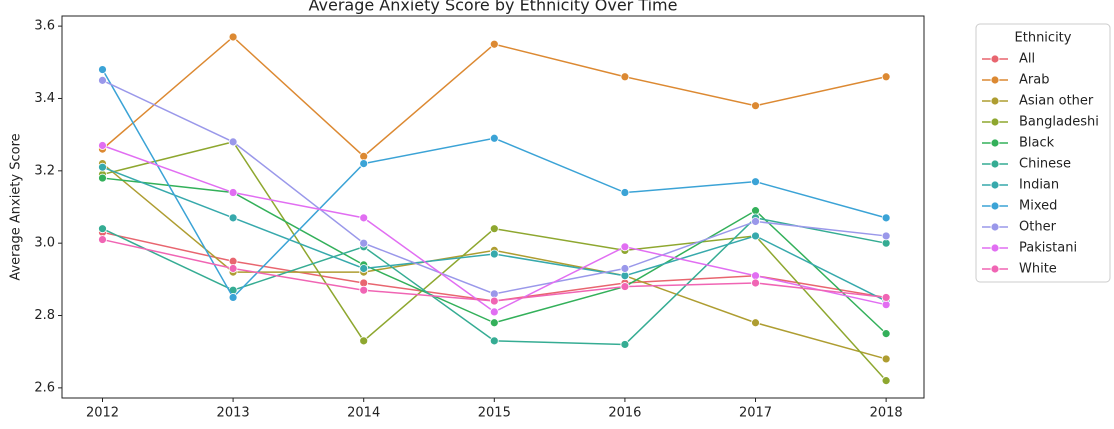 The width and height of the screenshot is (1114, 429). I want to click on legend-label: Bangladeshi, so click(1059, 122).